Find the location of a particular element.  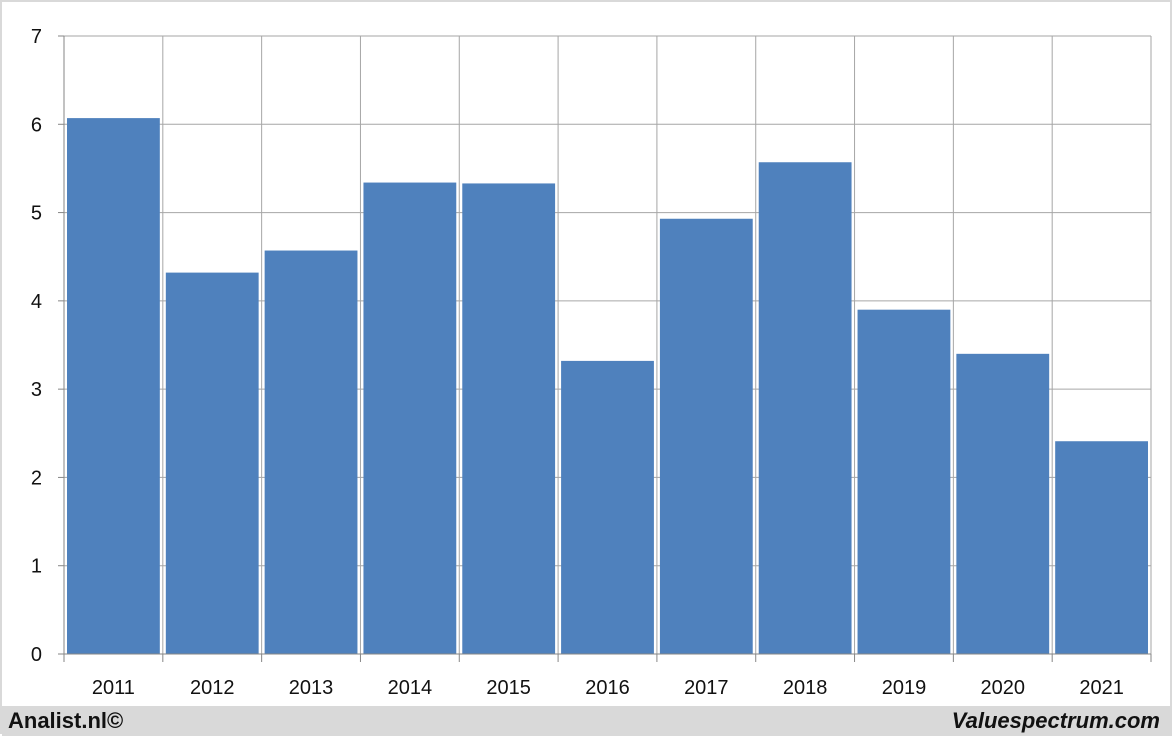

x-tick-label: 2016 is located at coordinates (607, 688).